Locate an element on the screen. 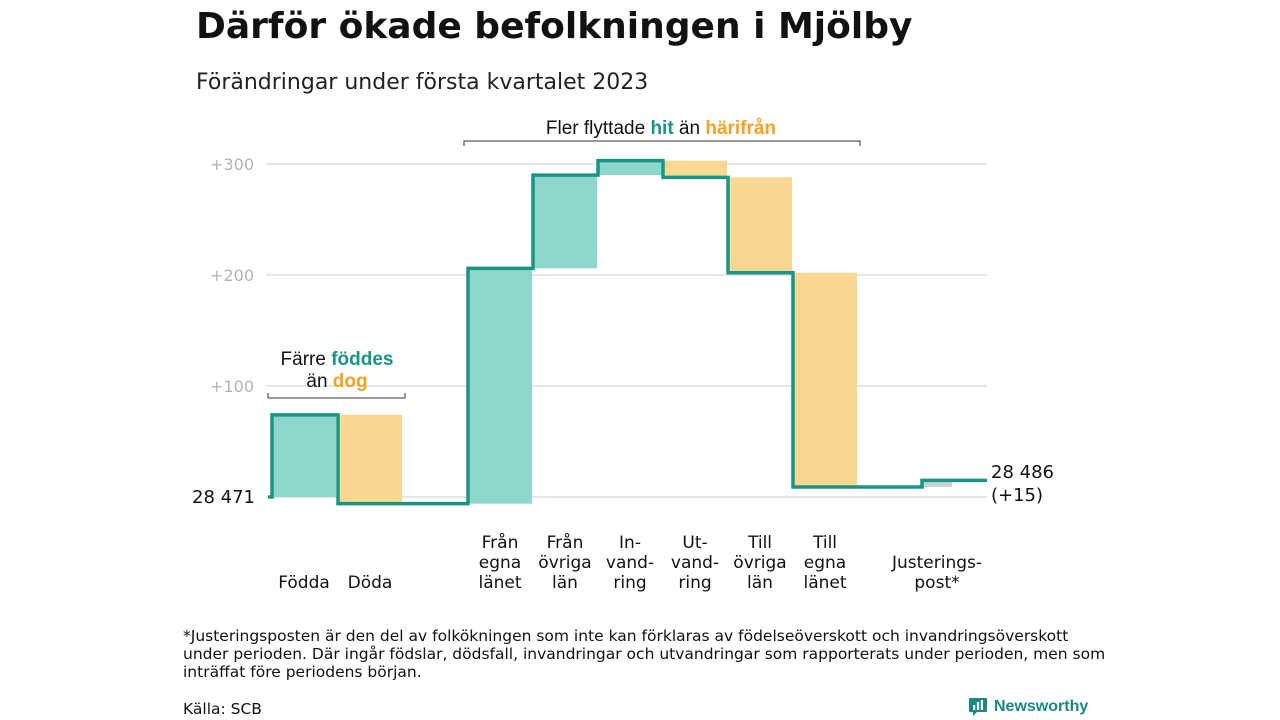  brand-name: Newsworthy is located at coordinates (1041, 706).